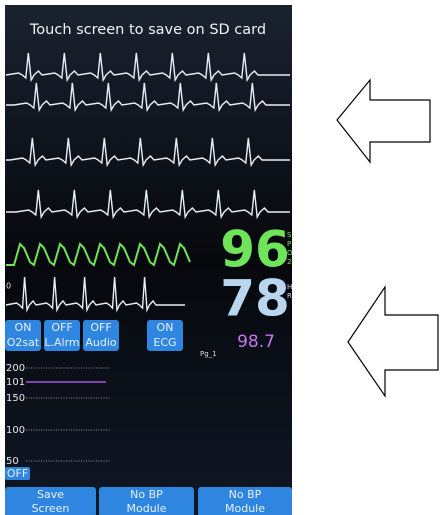  What do you see at coordinates (15, 368) in the screenshot?
I see `trend-label: 200` at bounding box center [15, 368].